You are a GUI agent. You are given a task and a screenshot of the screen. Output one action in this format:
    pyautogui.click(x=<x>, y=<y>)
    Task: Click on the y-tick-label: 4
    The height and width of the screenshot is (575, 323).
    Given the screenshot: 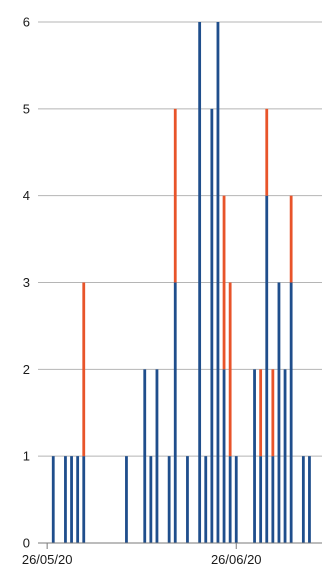 What is the action you would take?
    pyautogui.click(x=26, y=195)
    